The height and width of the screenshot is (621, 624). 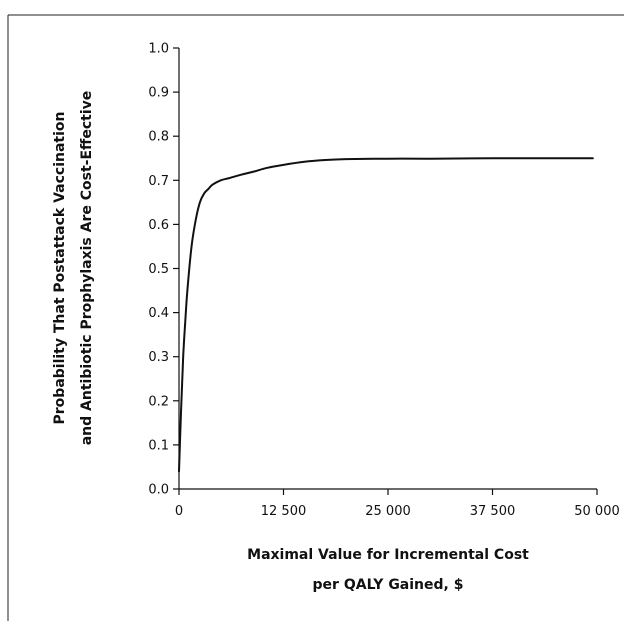 What do you see at coordinates (158, 313) in the screenshot?
I see `y-tick-label: 0.4` at bounding box center [158, 313].